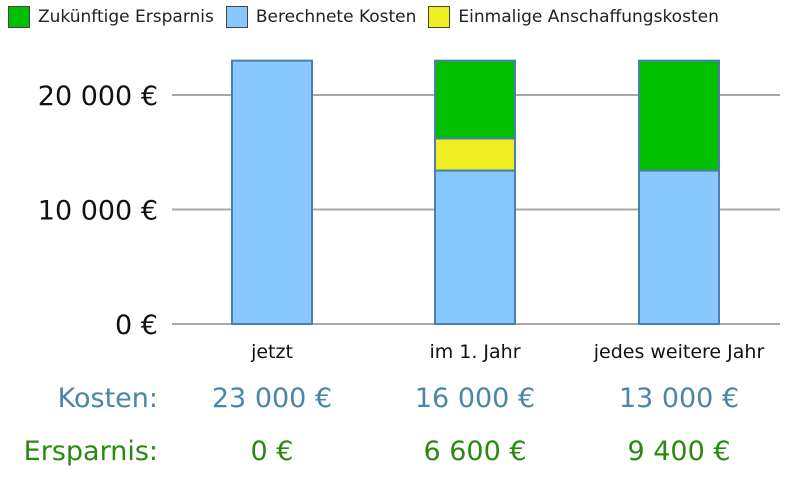  I want to click on legend-item-costs: Berechnete Kosten, so click(321, 17).